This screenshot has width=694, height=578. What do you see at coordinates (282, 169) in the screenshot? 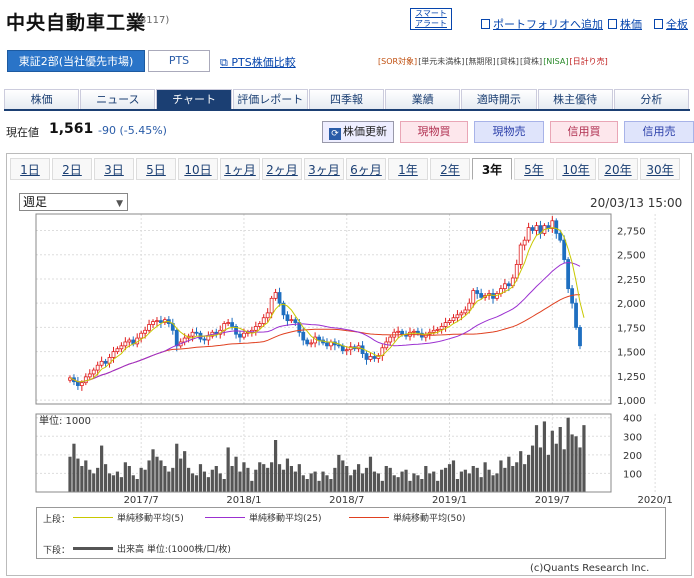
I see `period-tab: 2ヶ月` at bounding box center [282, 169].